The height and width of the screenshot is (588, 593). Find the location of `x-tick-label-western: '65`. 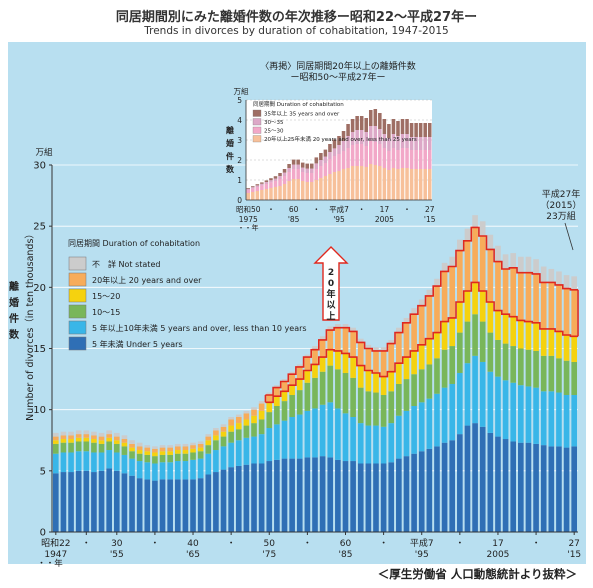

x-tick-label-western: '65 is located at coordinates (193, 555).